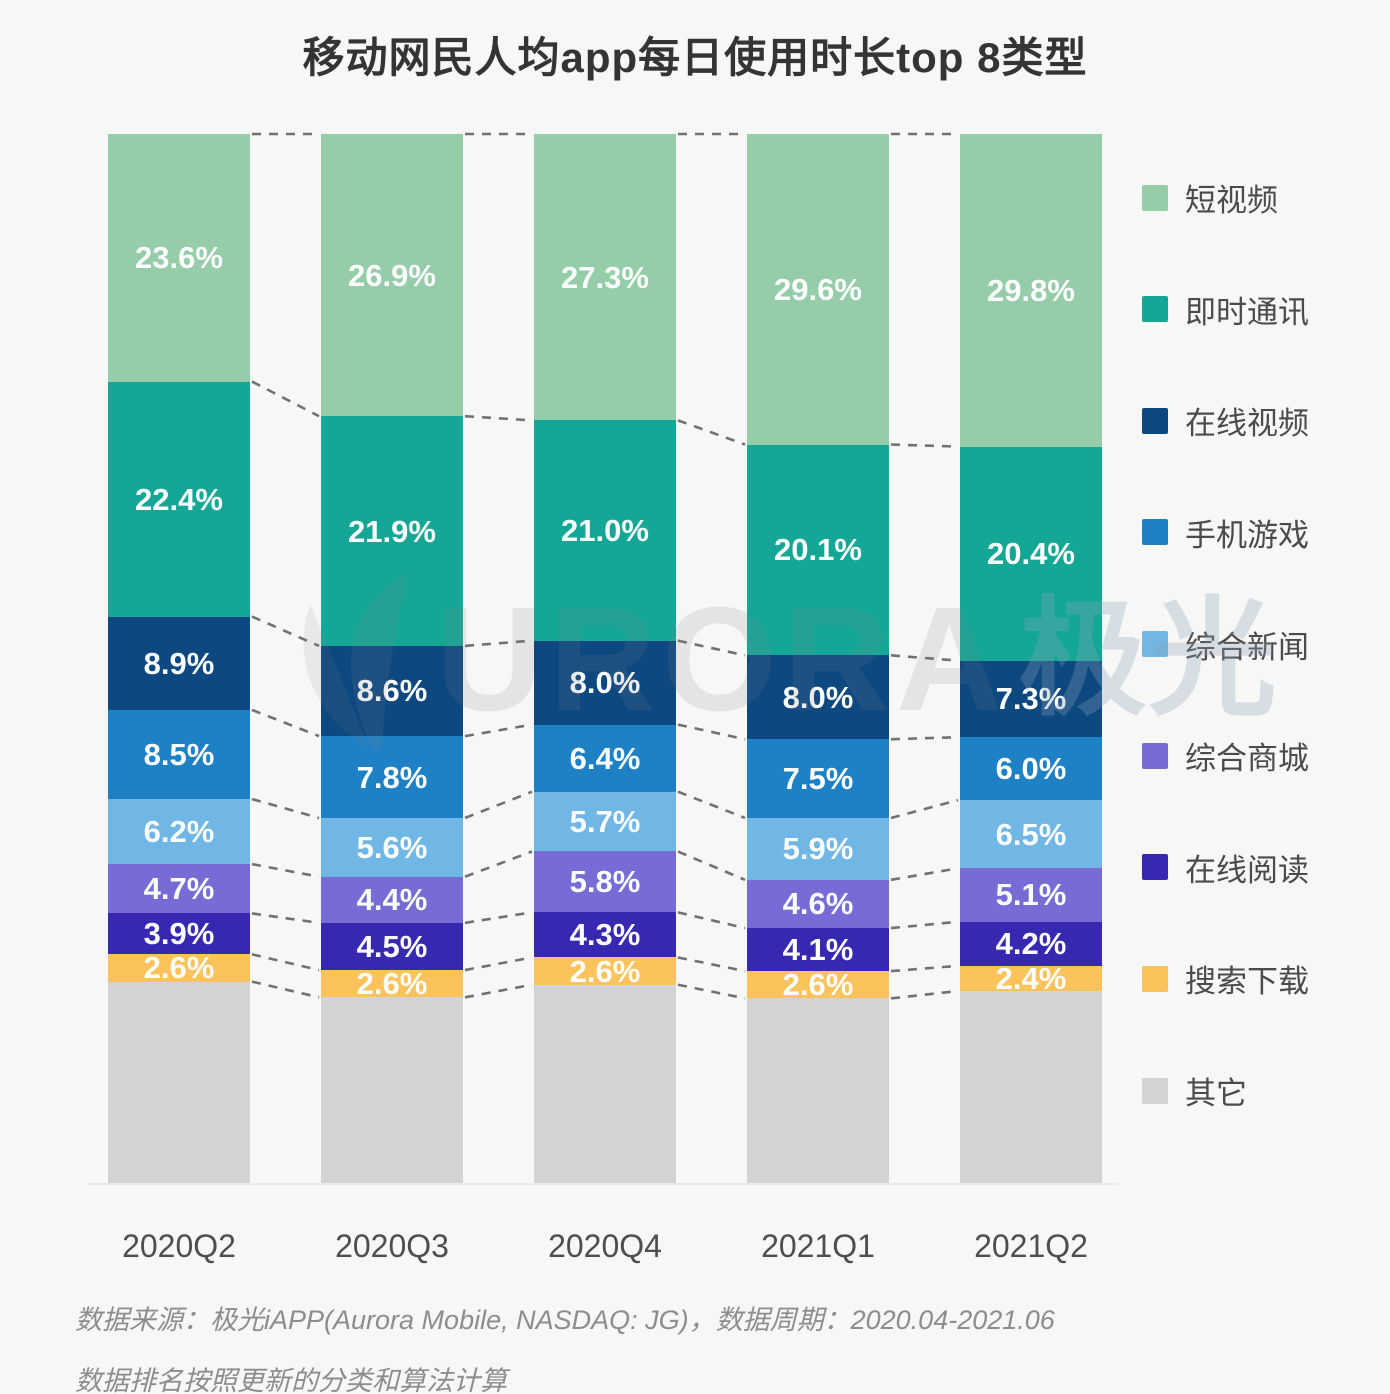  I want to click on bar-segment-其它-2020Q4, so click(605, 1083).